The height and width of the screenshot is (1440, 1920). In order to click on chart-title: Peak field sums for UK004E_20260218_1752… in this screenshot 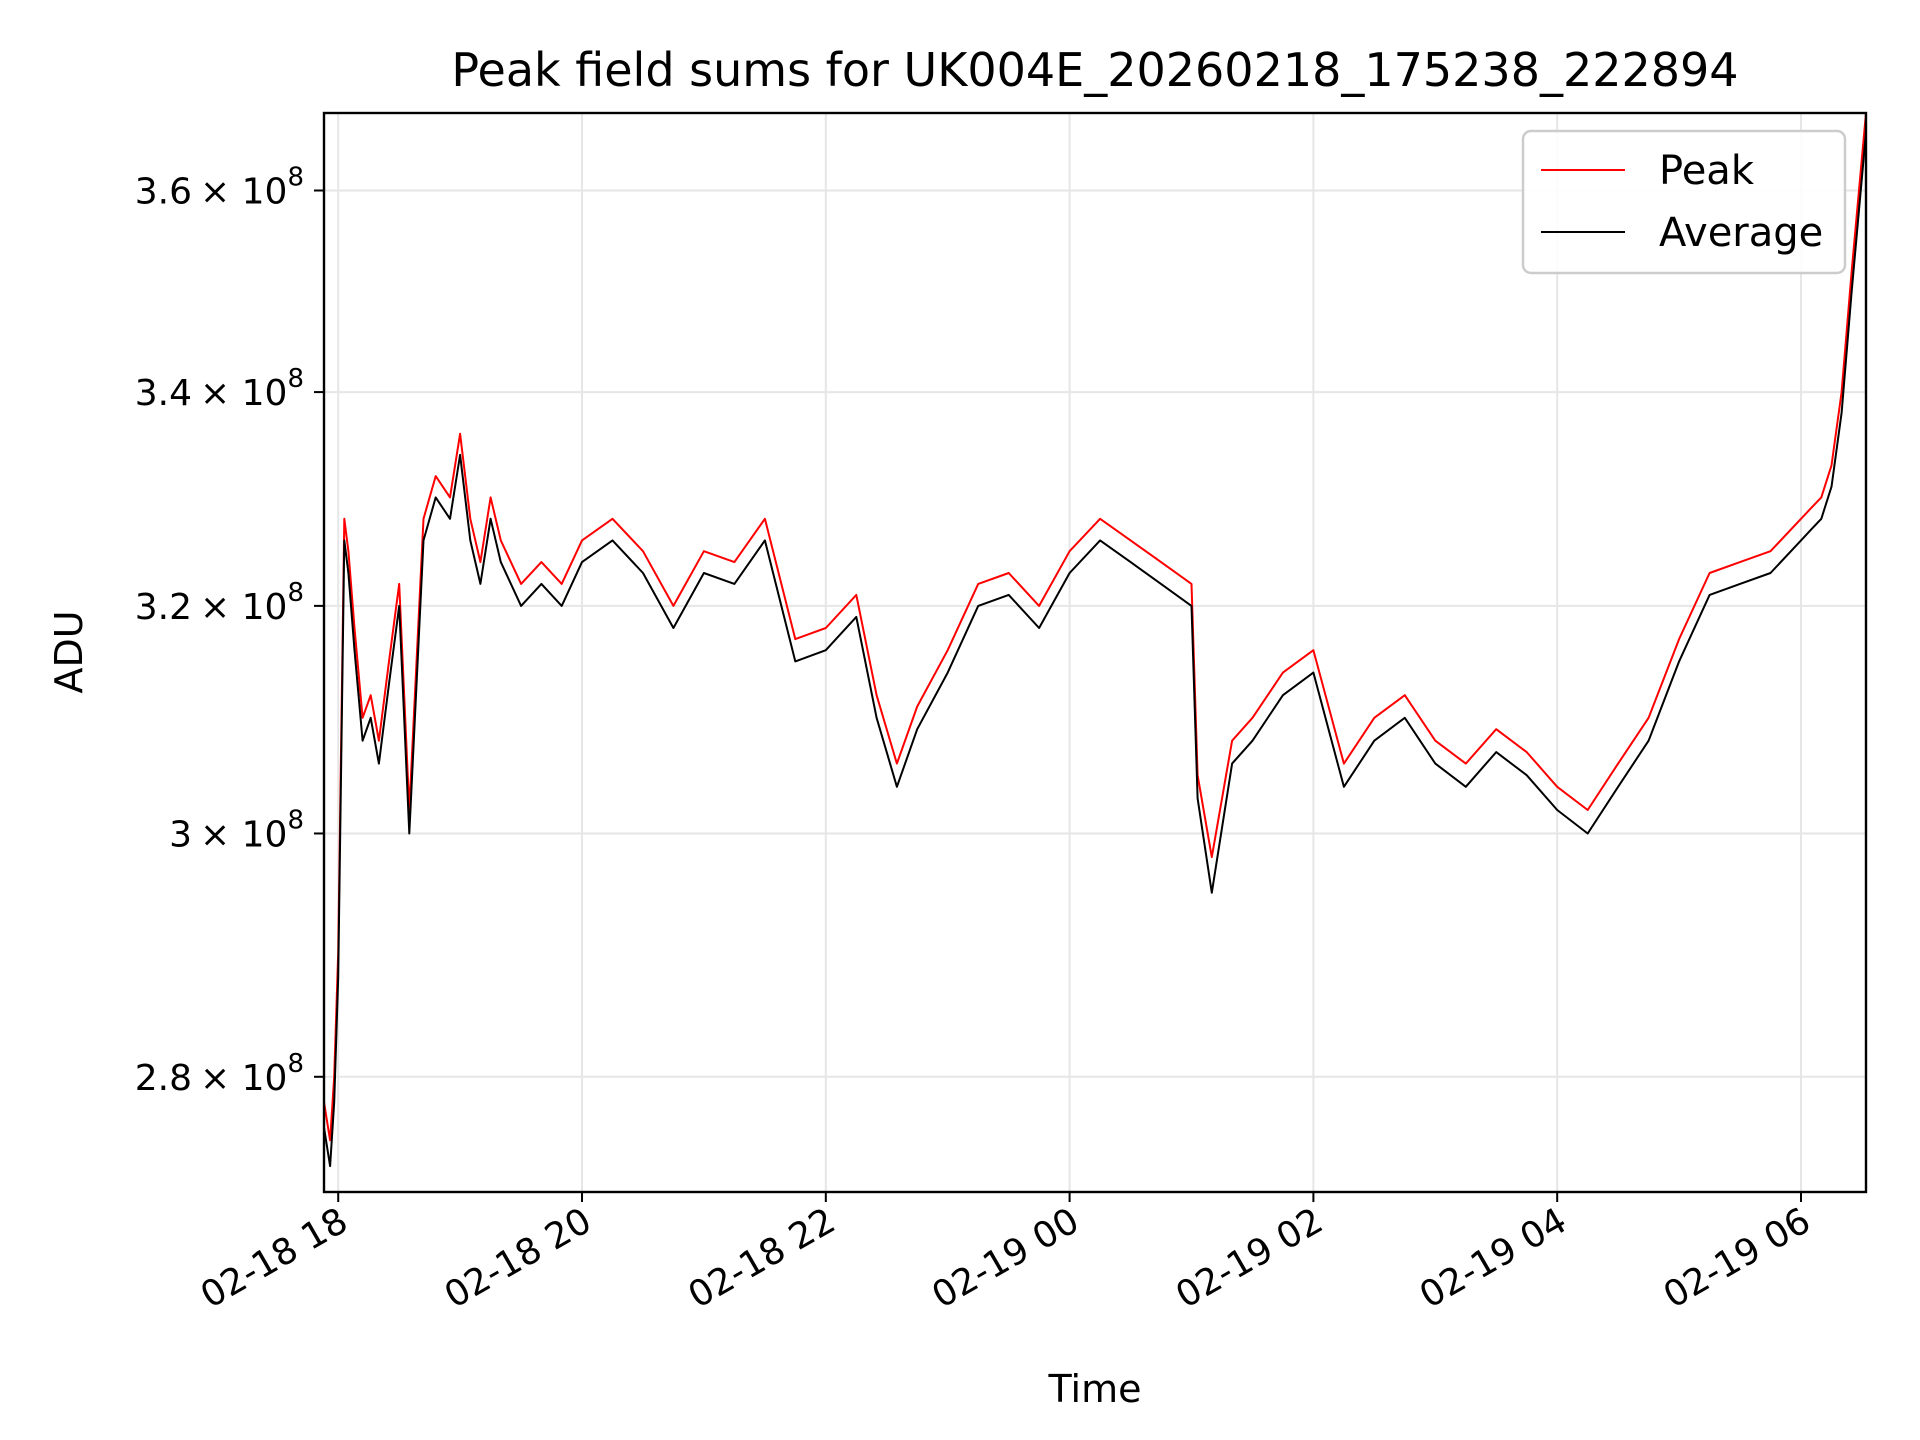, I will do `click(1094, 70)`.